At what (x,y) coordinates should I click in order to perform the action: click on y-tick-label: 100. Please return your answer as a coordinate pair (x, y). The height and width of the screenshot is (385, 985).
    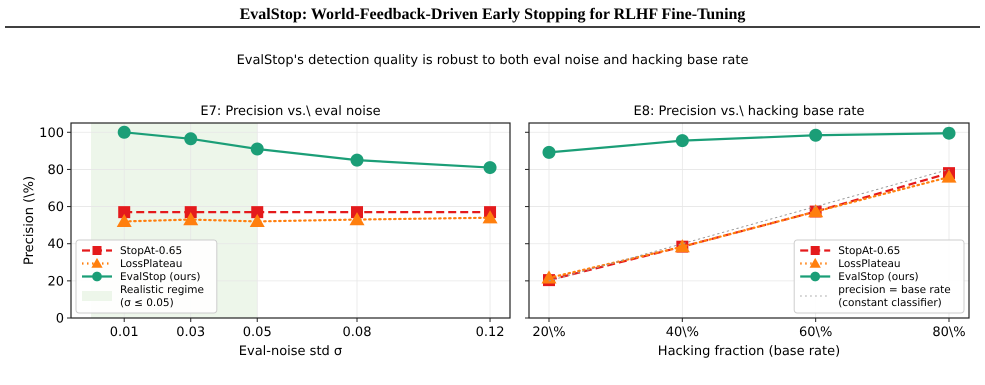
    Looking at the image, I should click on (51, 133).